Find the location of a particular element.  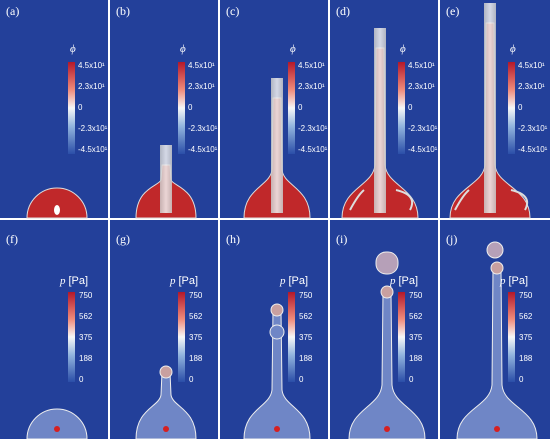

panel-label: (g) is located at coordinates (123, 239).